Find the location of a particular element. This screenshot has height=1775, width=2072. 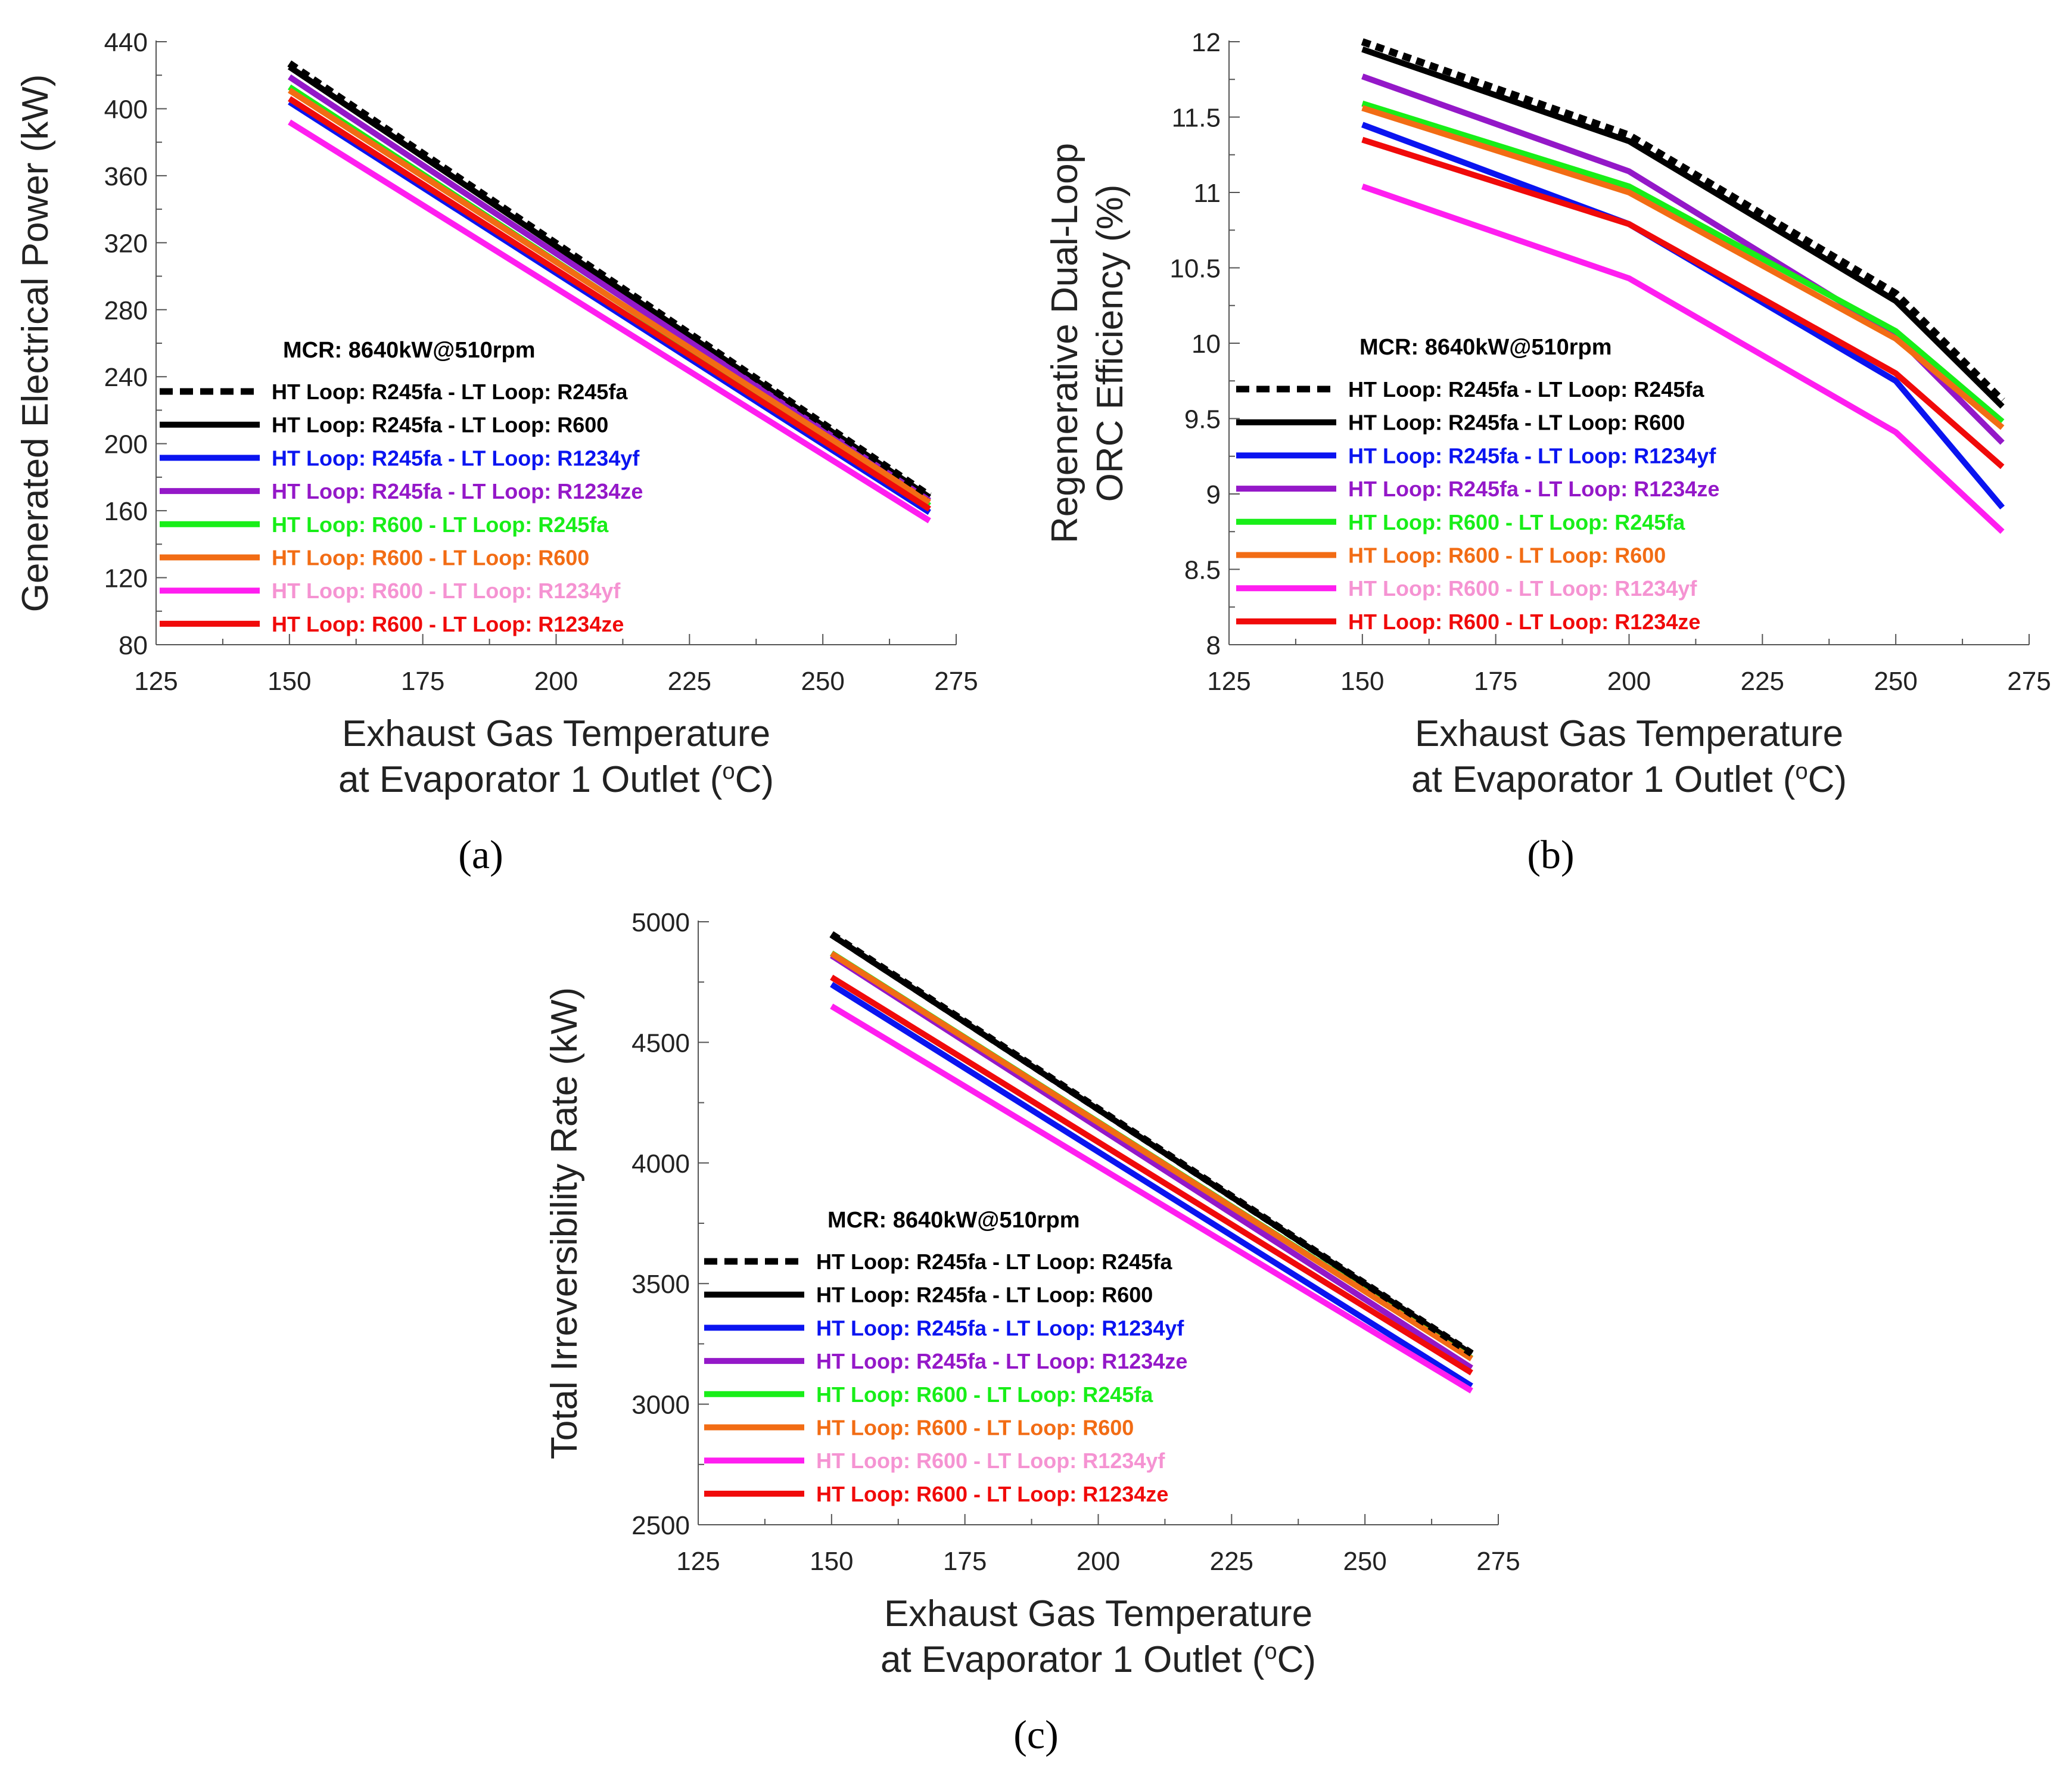

legend-label-a-6: HT Loop: R600 - LT Loop: R600 is located at coordinates (430, 558).